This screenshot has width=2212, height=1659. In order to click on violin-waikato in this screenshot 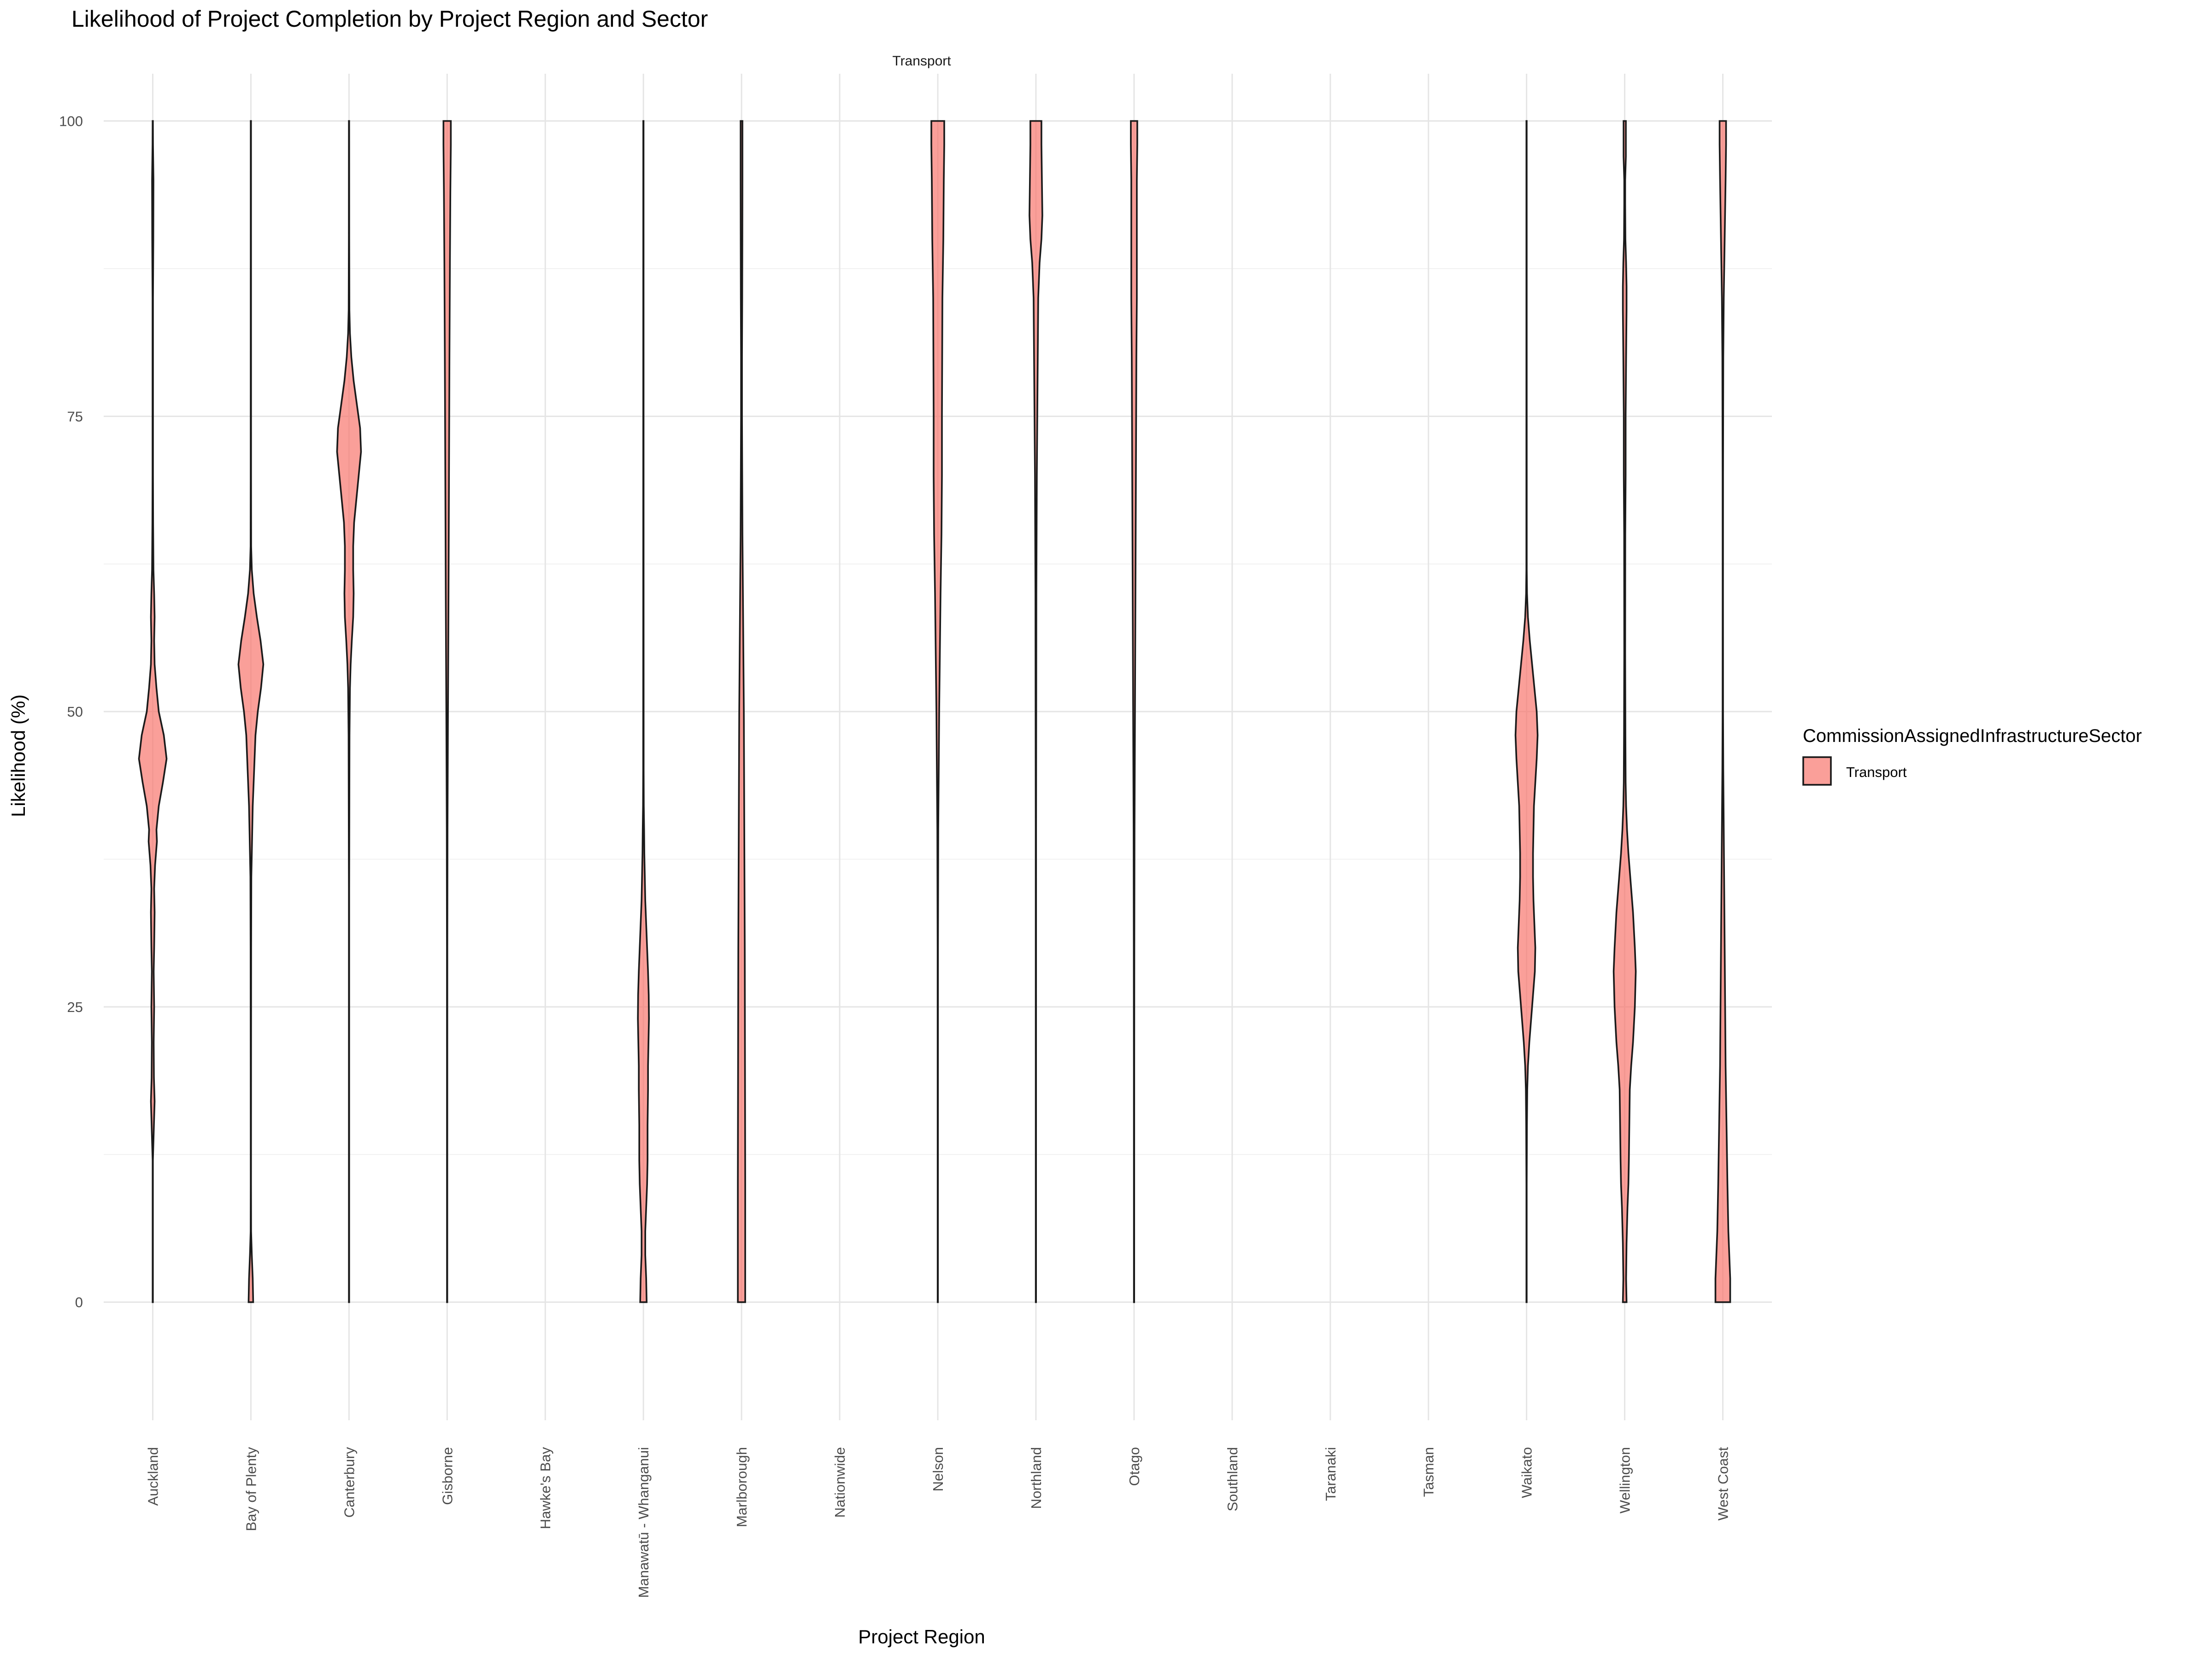, I will do `click(1526, 711)`.